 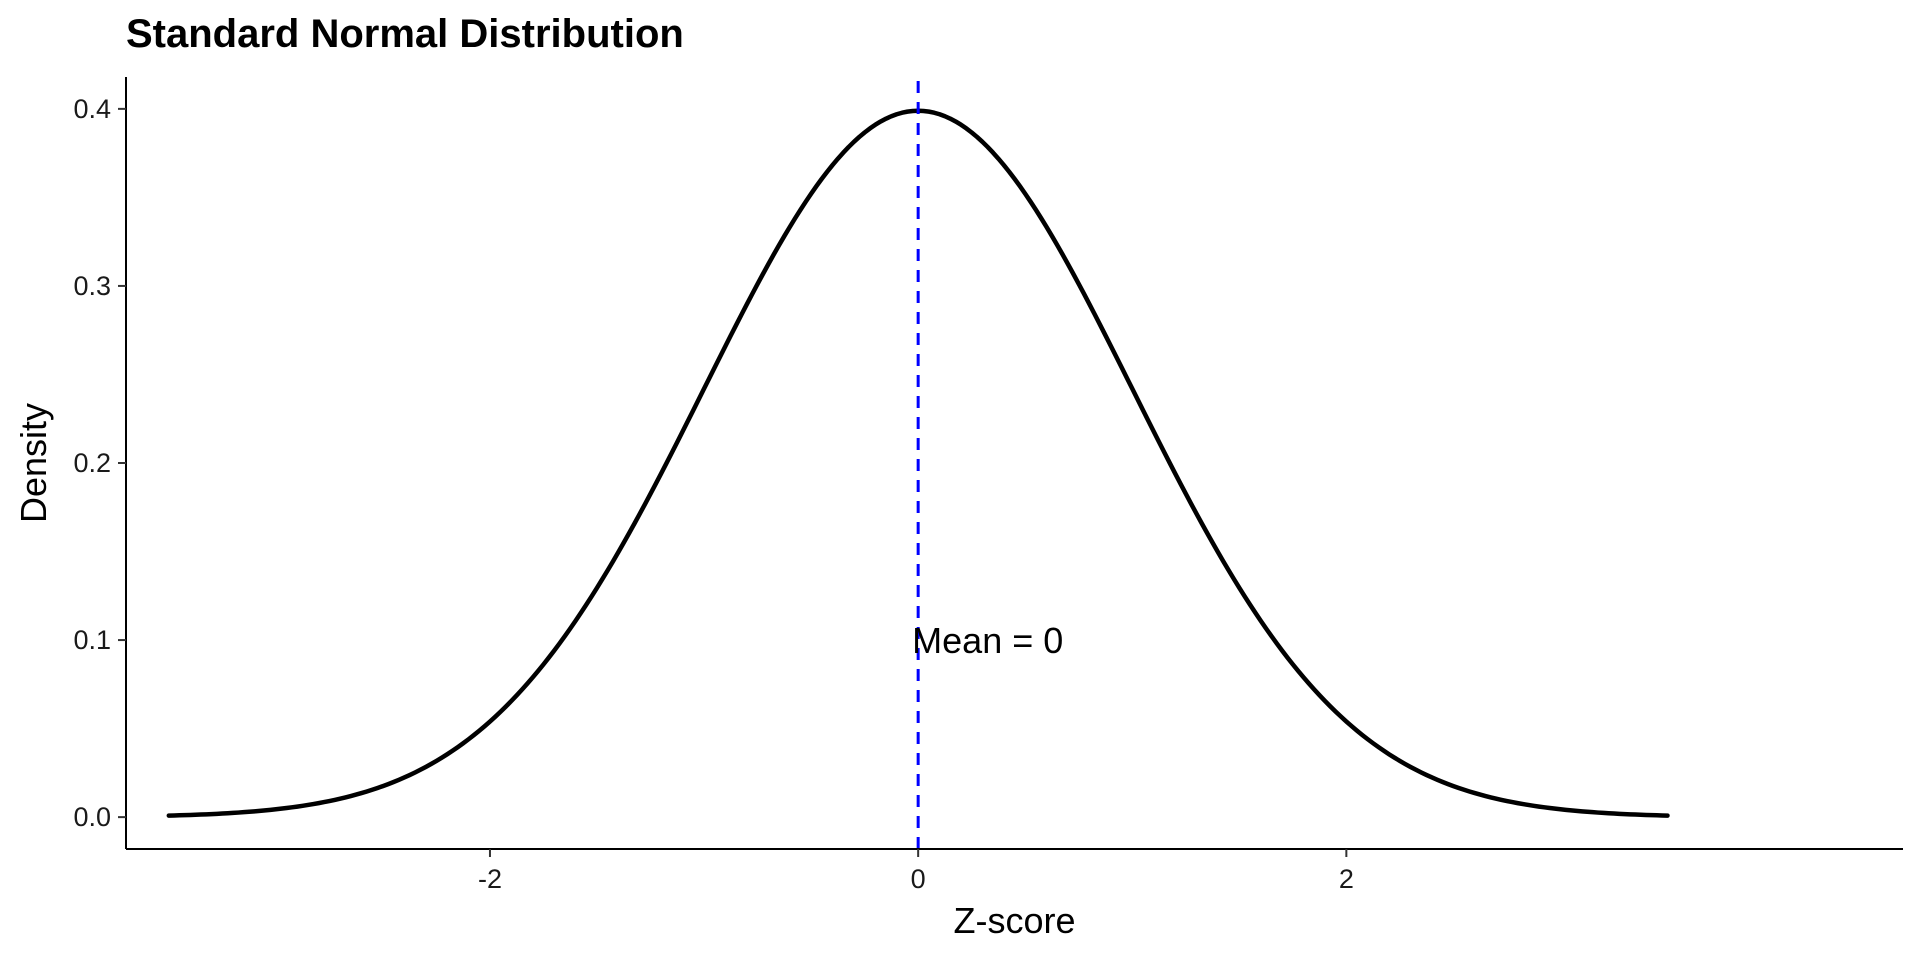 What do you see at coordinates (92, 463) in the screenshot?
I see `y-tick-label: 0.2` at bounding box center [92, 463].